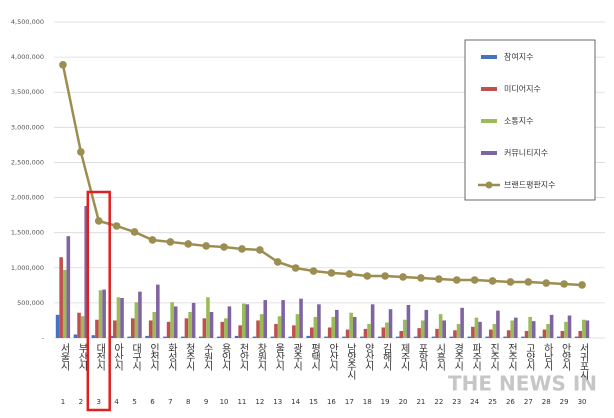 Image resolution: width=614 pixels, height=418 pixels. I want to click on y-tick-label: 3,500,000, so click(27, 92).